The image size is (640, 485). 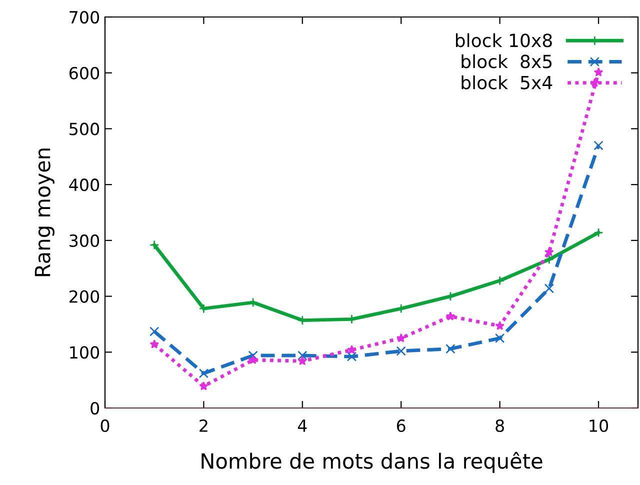 What do you see at coordinates (105, 425) in the screenshot?
I see `x-tick-label: 0` at bounding box center [105, 425].